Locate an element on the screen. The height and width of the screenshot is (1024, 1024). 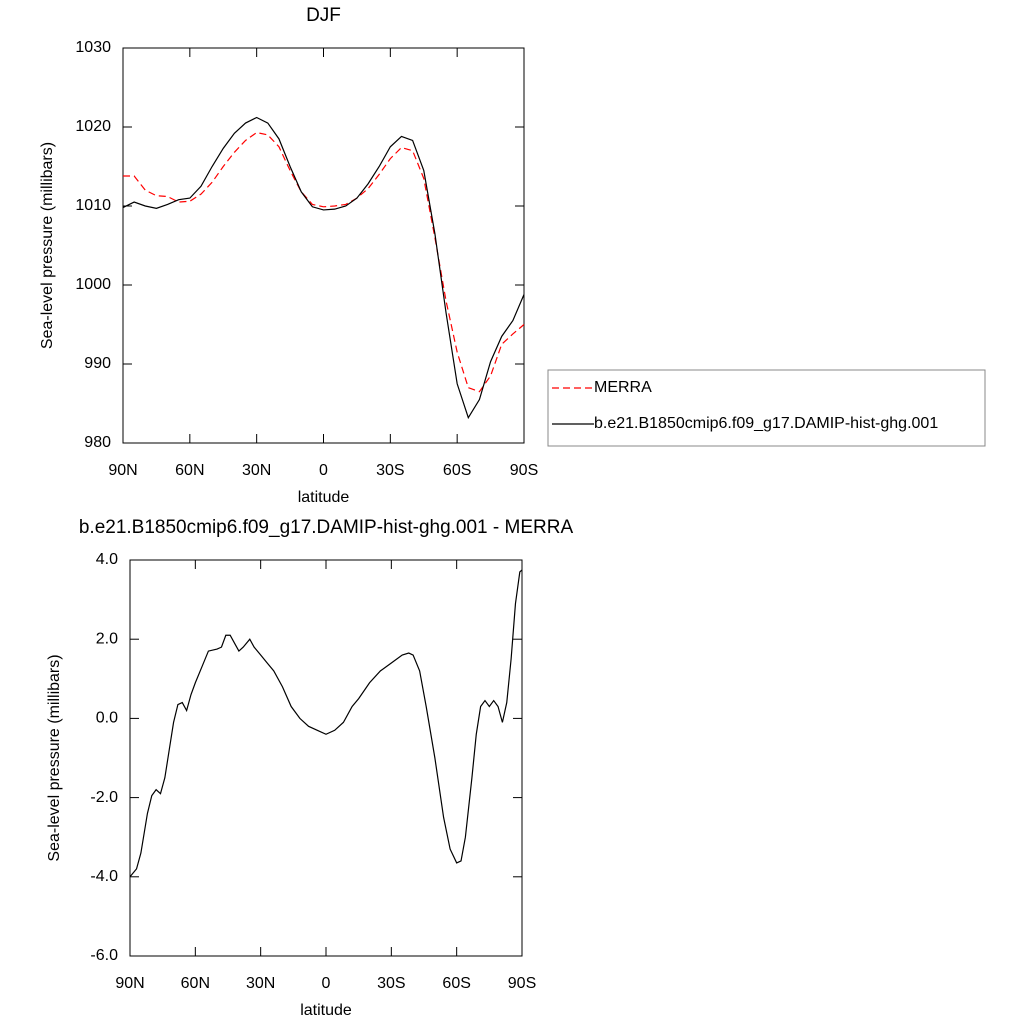
y-tick-label: 0.0 is located at coordinates (107, 718).